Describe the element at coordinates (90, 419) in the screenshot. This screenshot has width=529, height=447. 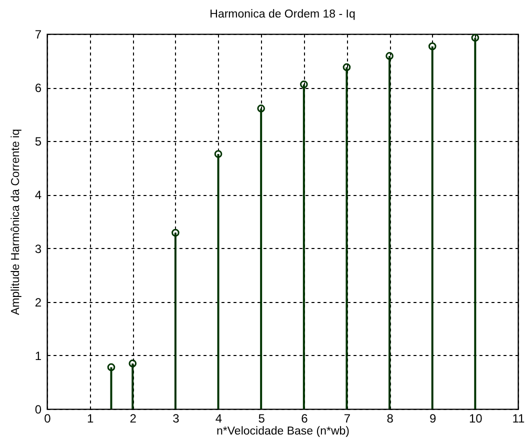
I see `x-tick-label: 1` at that location.